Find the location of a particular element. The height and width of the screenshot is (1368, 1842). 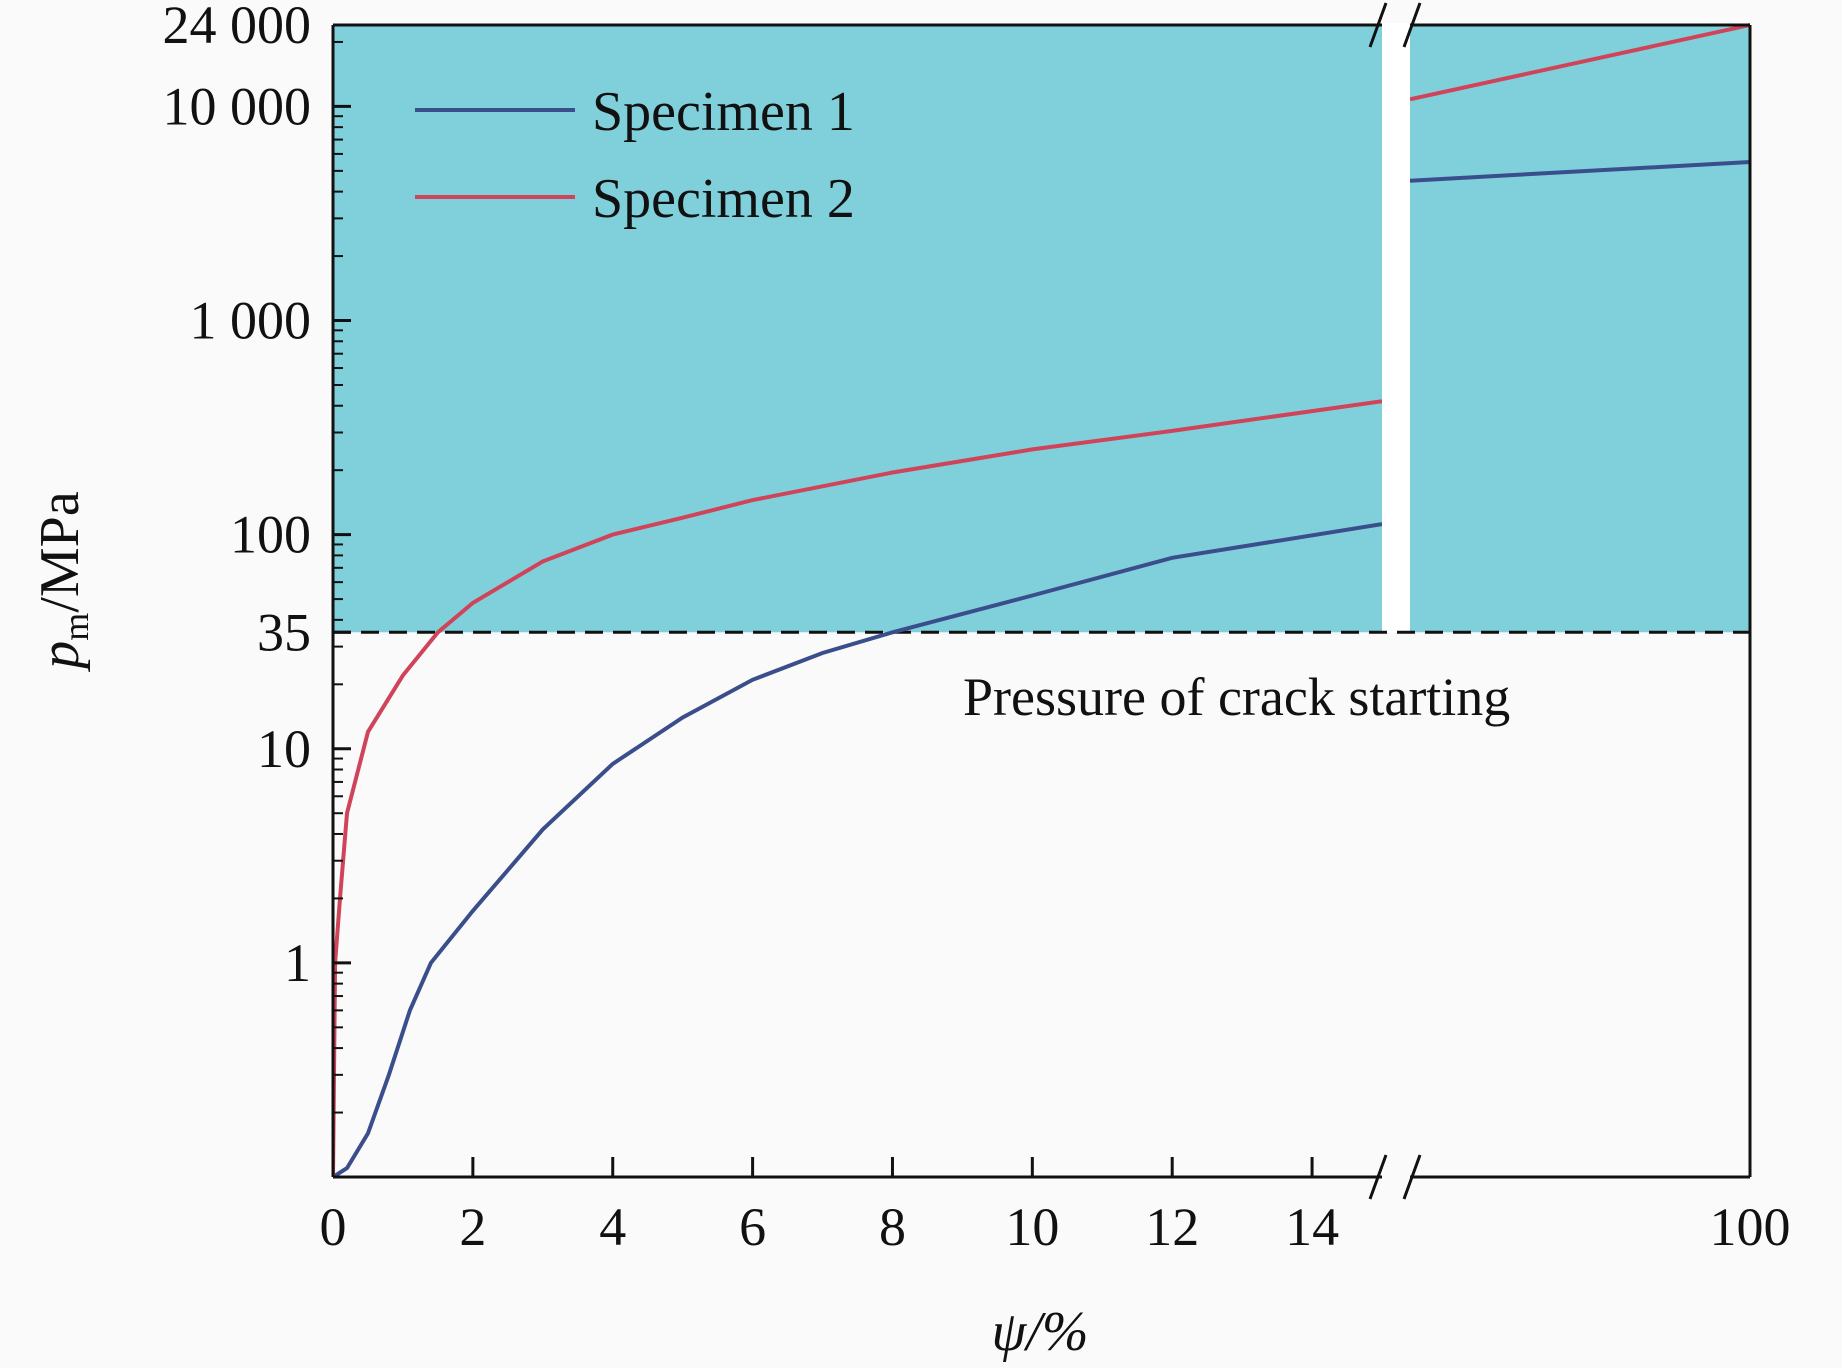

threshold-annotation: Pressure of crack starting is located at coordinates (1236, 697).